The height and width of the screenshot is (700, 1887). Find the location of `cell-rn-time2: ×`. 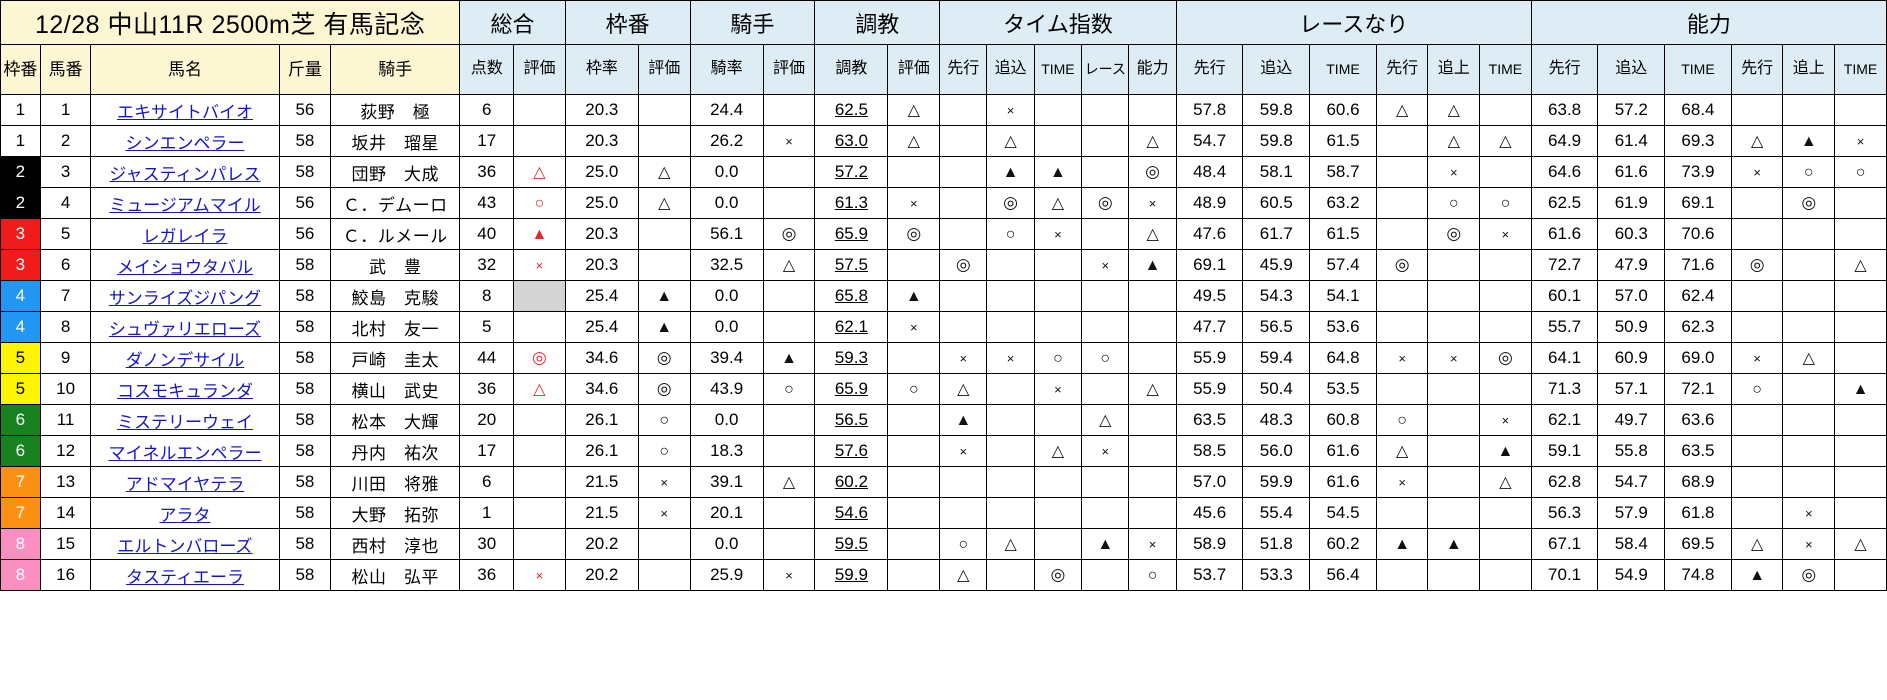

cell-rn-time2: × is located at coordinates (1505, 234).